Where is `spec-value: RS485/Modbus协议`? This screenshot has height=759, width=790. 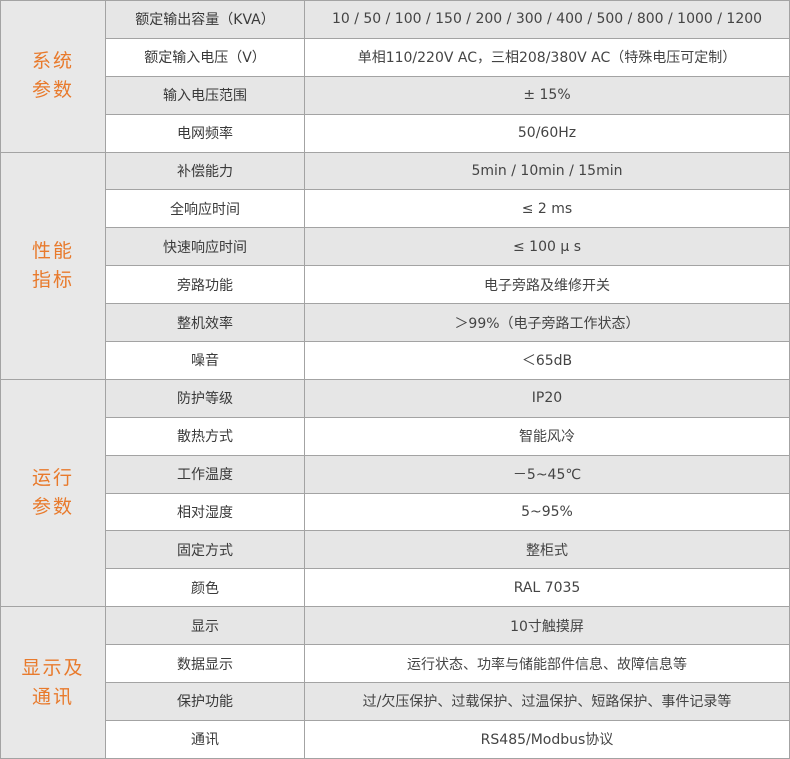
spec-value: RS485/Modbus协议 is located at coordinates (547, 739).